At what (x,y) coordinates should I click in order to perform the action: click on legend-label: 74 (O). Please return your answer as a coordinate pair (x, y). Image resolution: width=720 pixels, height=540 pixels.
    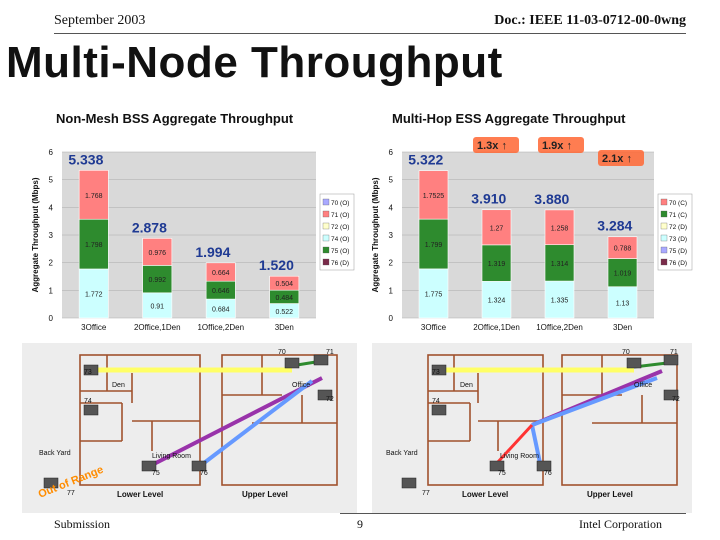
    Looking at the image, I should click on (340, 239).